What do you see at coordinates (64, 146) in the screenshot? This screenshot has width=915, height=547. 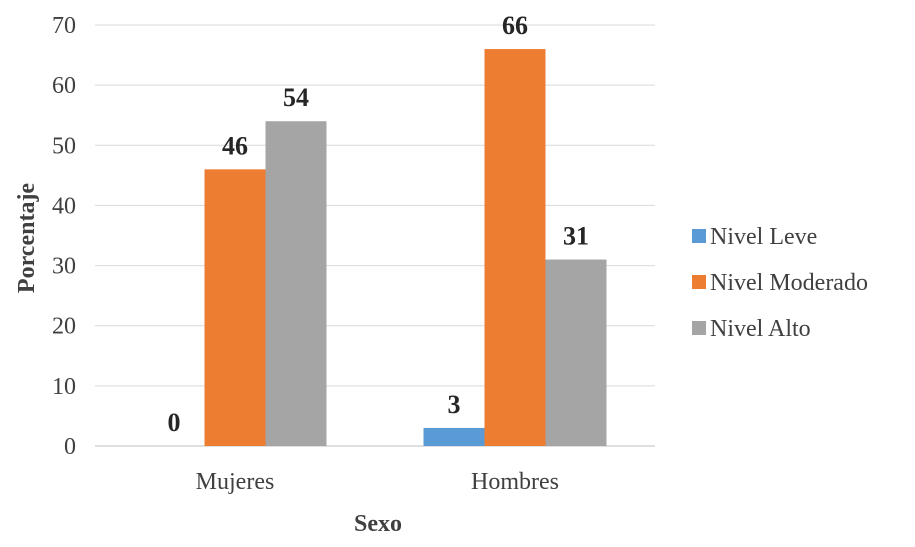 I see `y-tick-label: 50` at bounding box center [64, 146].